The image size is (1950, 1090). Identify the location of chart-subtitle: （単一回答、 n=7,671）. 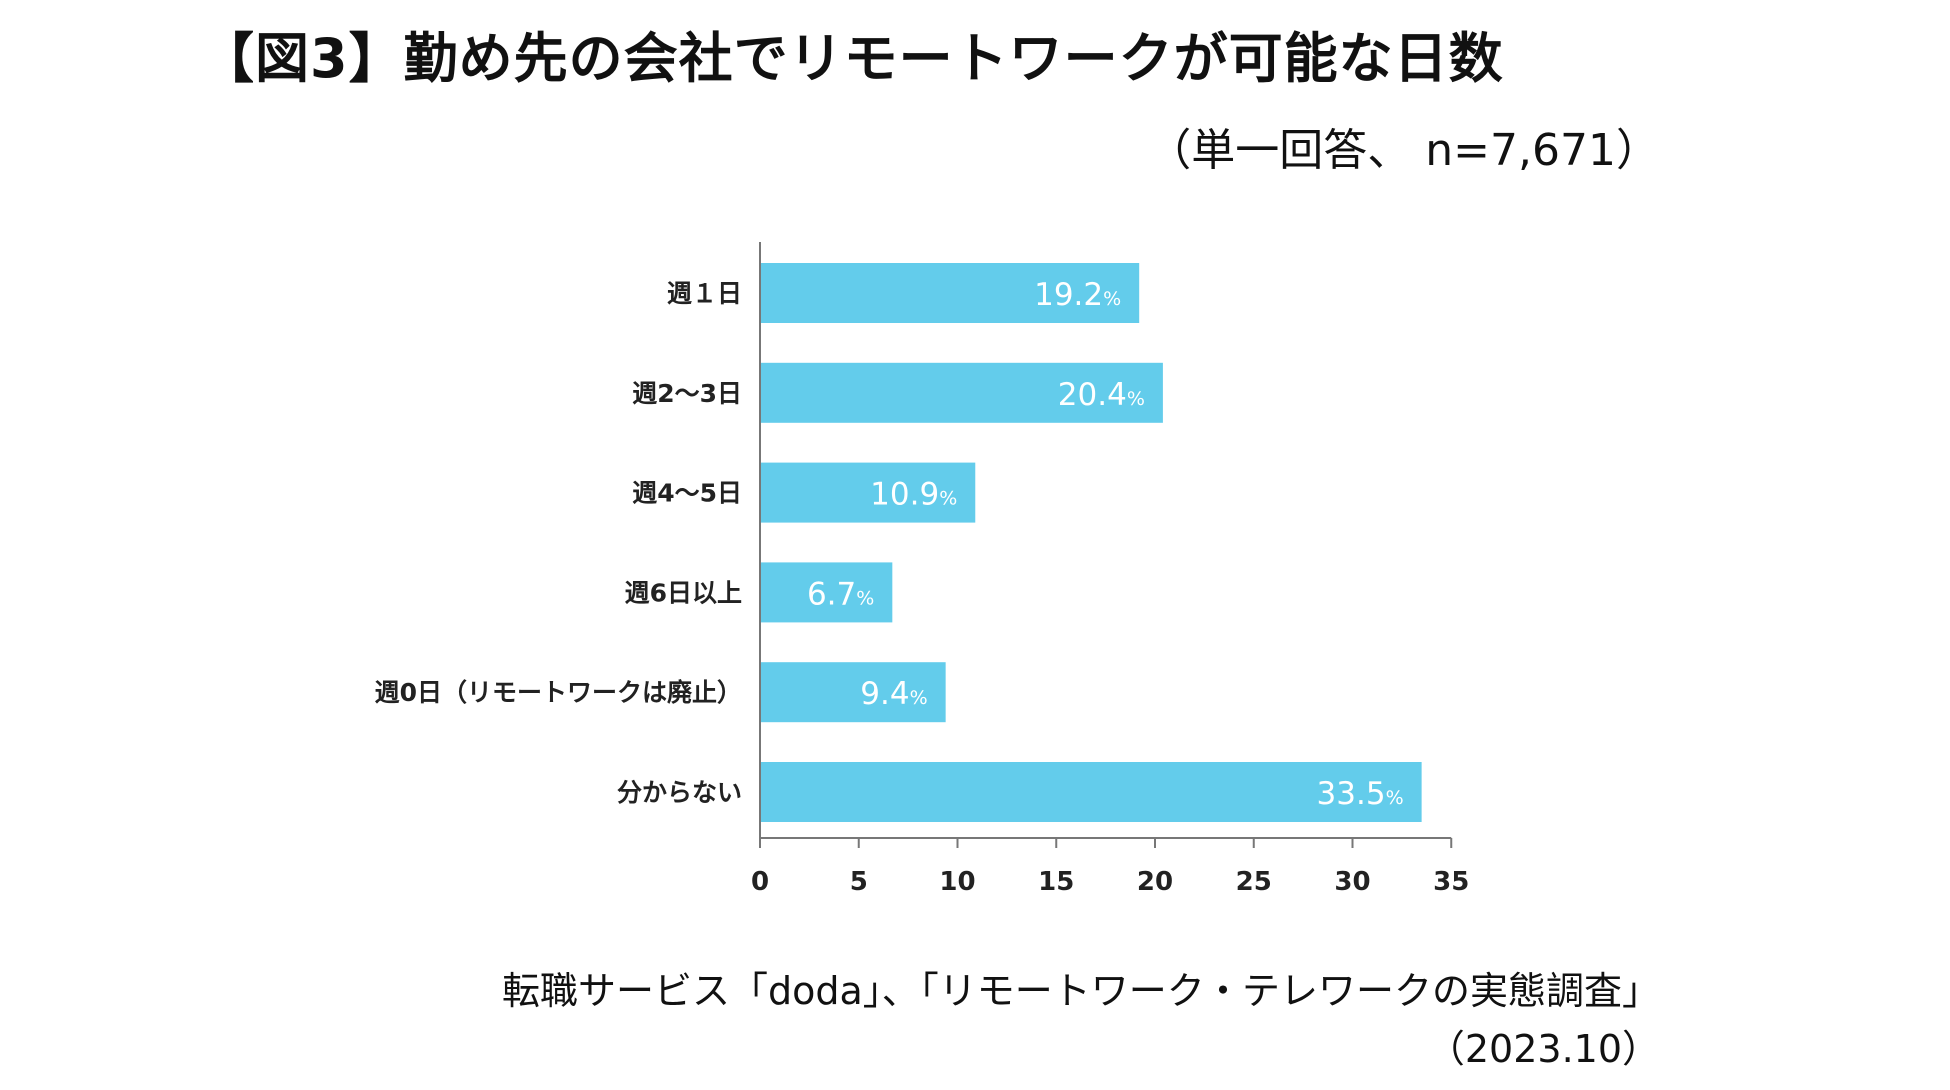
(1403, 150).